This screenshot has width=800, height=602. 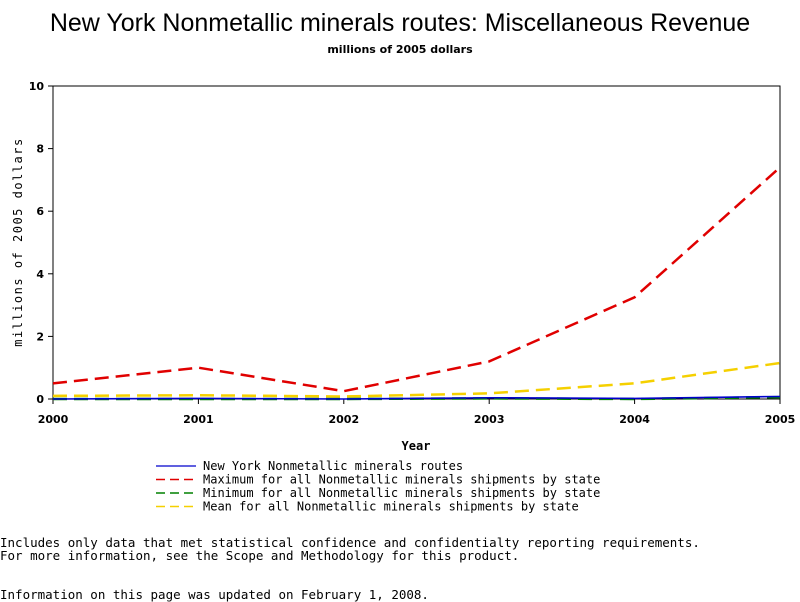 I want to click on x-tick-label: 2005, so click(x=780, y=419).